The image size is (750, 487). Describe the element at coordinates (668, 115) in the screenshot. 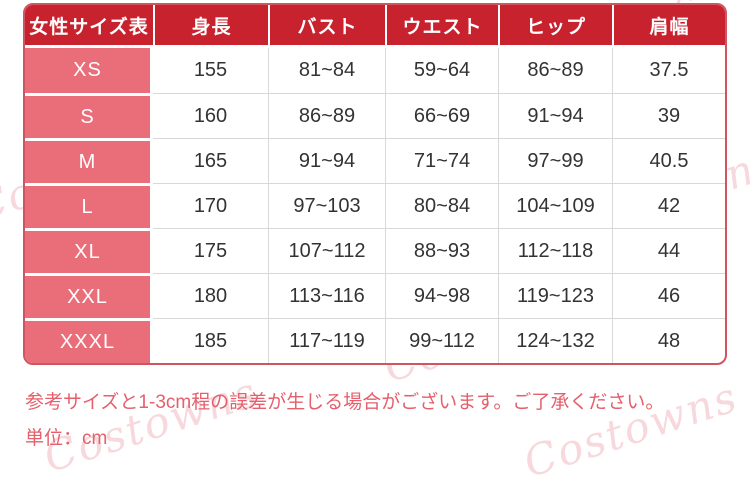

I see `cell-shoulder: 39` at that location.